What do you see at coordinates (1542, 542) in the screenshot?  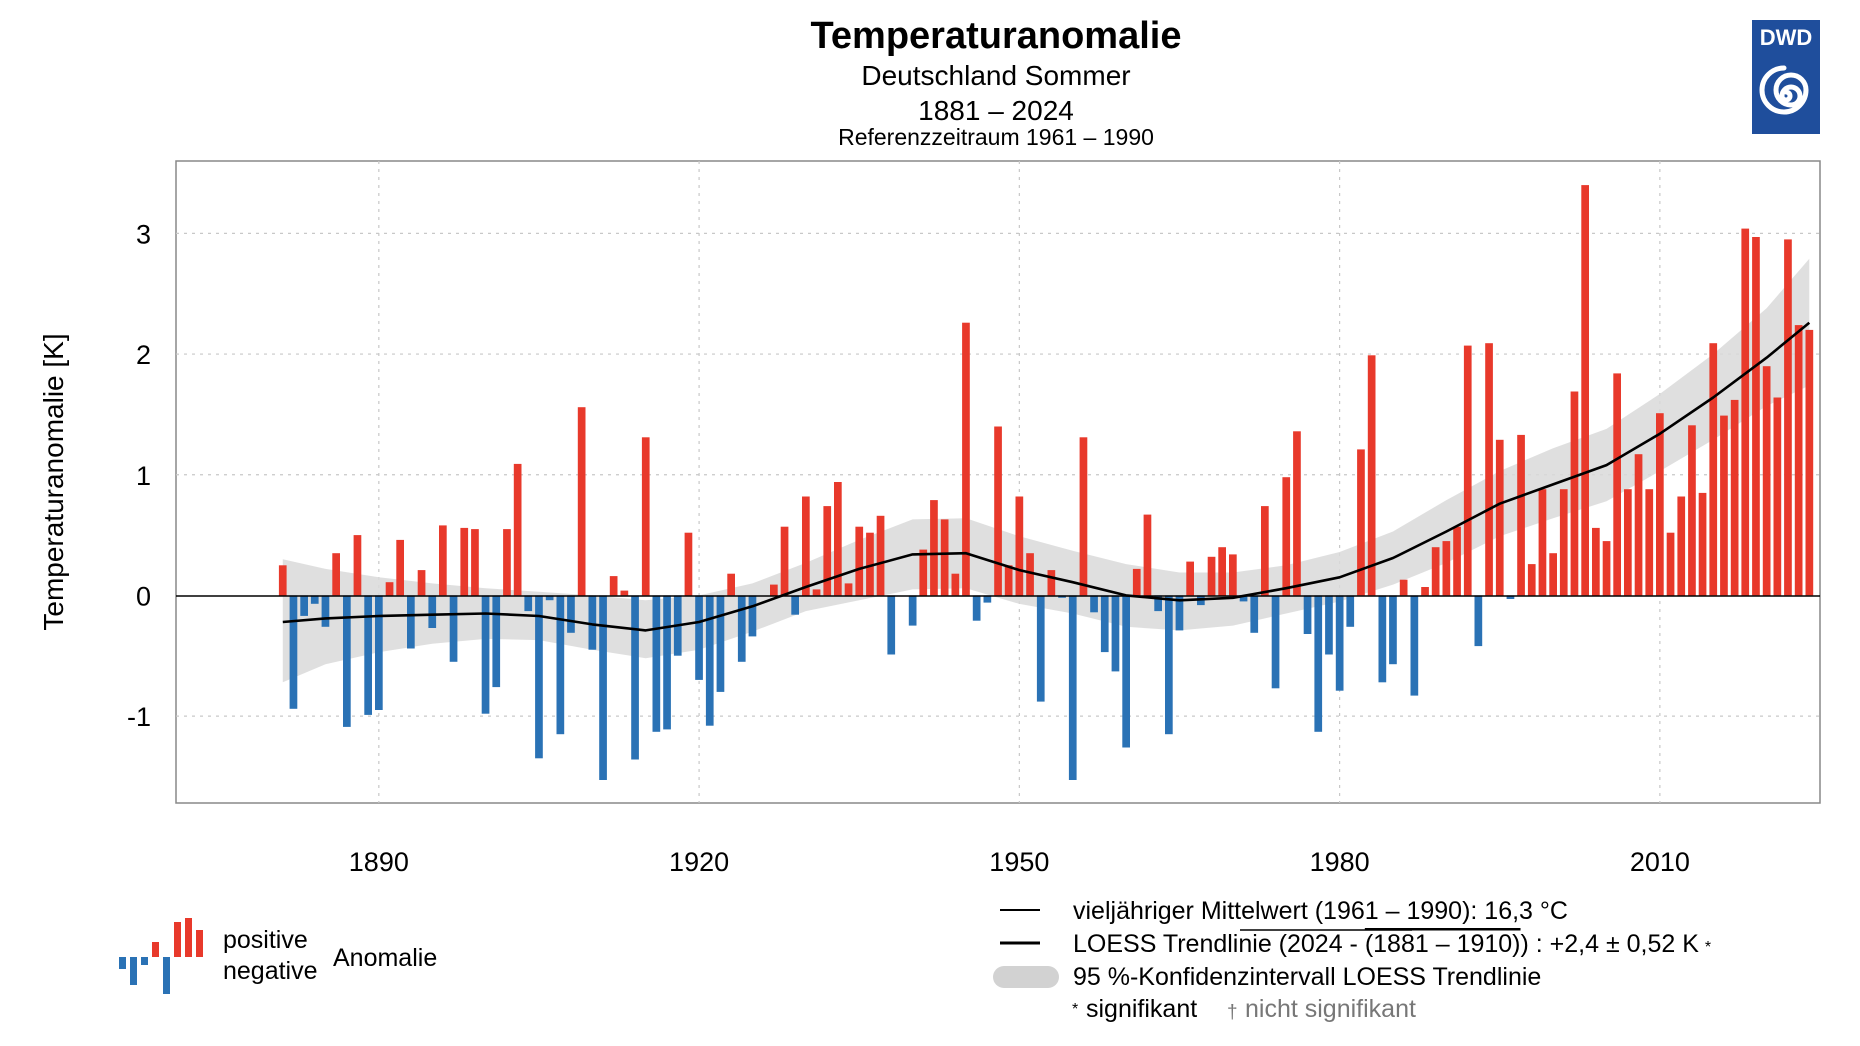 I see `bar-1999` at bounding box center [1542, 542].